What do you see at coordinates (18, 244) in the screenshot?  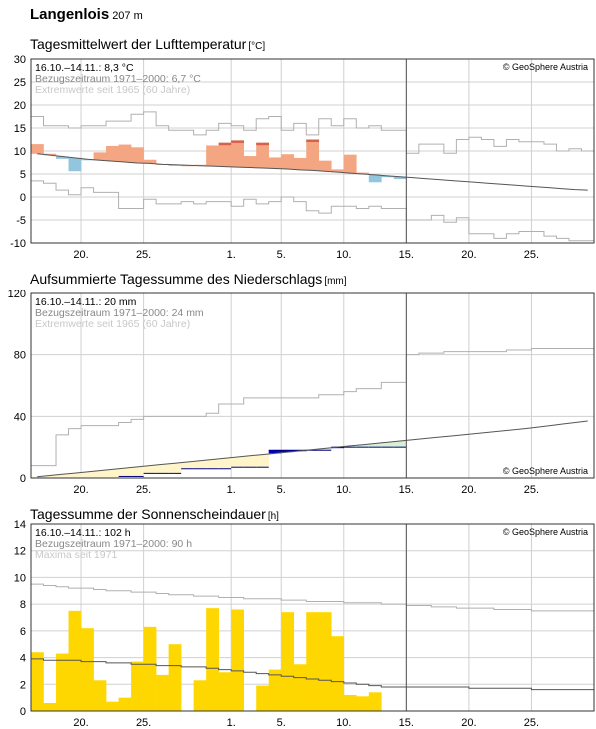 I see `y-tick-label: -10` at bounding box center [18, 244].